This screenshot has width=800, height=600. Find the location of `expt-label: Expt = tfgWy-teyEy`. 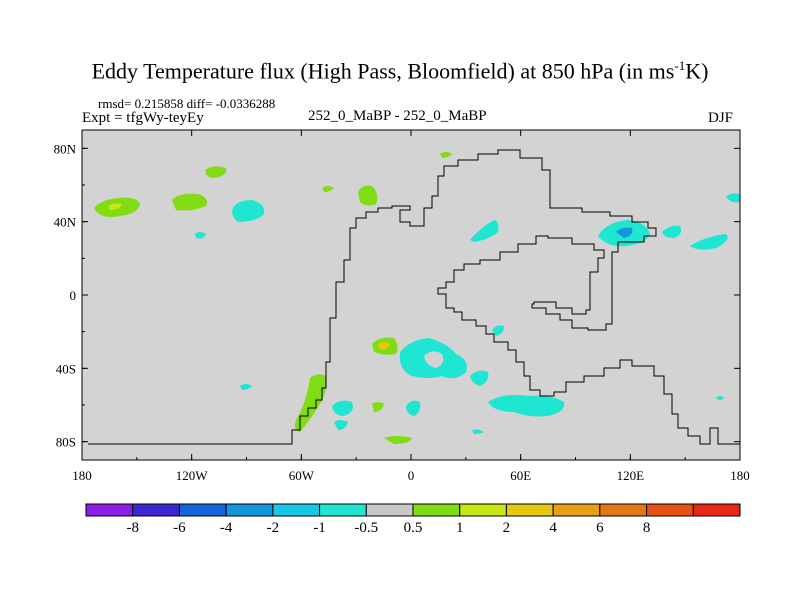

expt-label: Expt = tfgWy-teyEy is located at coordinates (143, 118).